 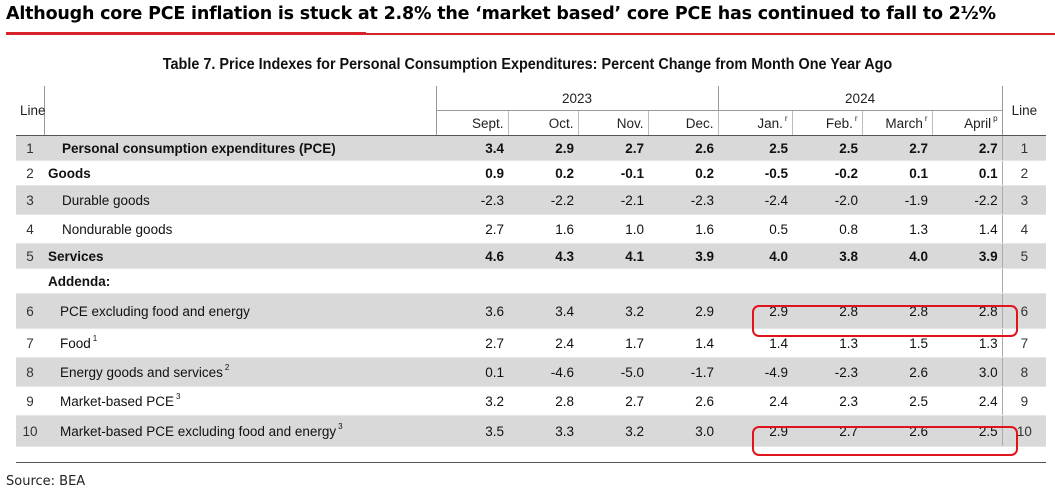 I want to click on value-cell: 4.3, so click(x=543, y=256).